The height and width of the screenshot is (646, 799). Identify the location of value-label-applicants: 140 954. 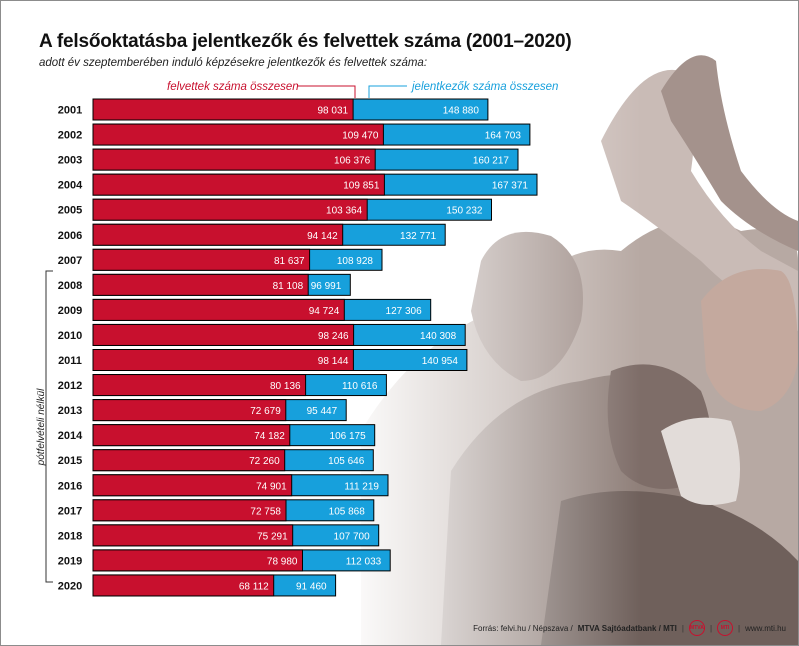
(440, 361).